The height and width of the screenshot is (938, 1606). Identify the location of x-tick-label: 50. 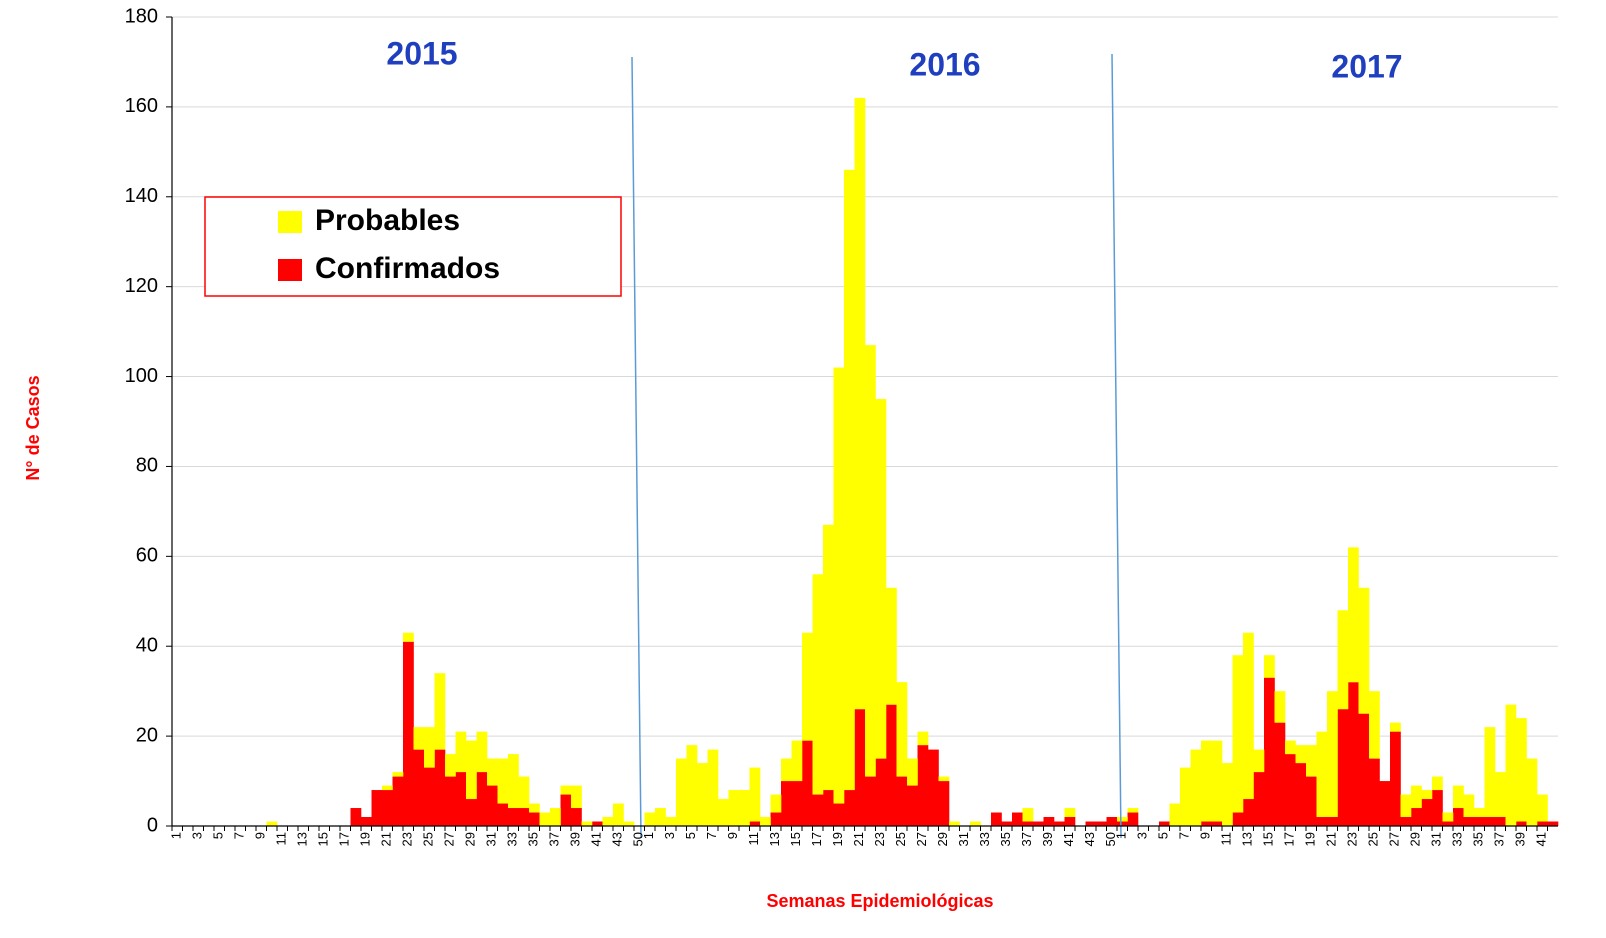
(638, 839).